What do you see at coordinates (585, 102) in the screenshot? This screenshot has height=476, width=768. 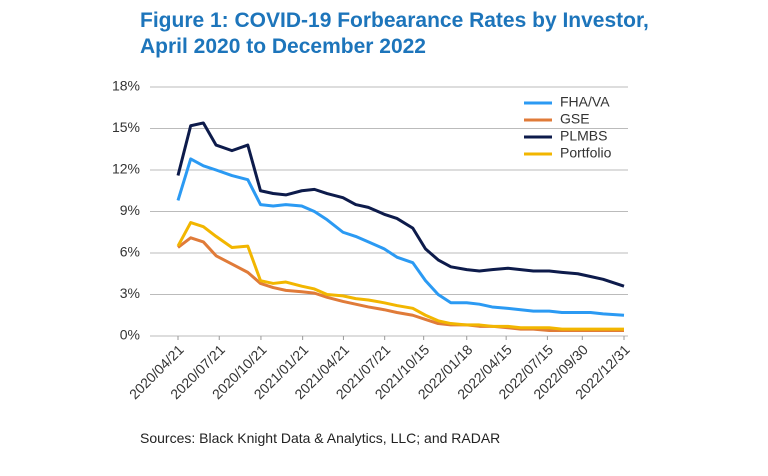 I see `legend-label: FHA/VA` at bounding box center [585, 102].